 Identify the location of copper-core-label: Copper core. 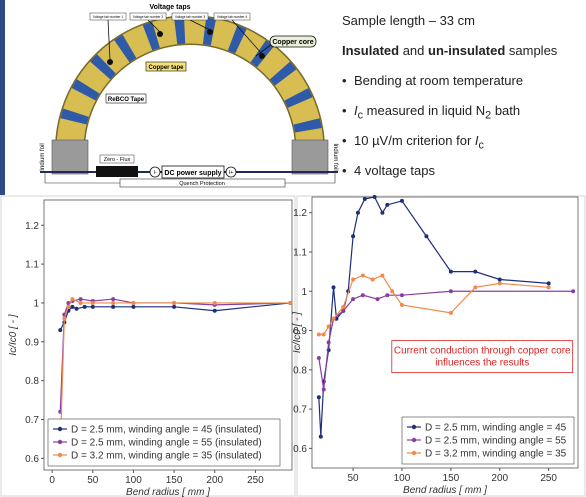
(292, 42).